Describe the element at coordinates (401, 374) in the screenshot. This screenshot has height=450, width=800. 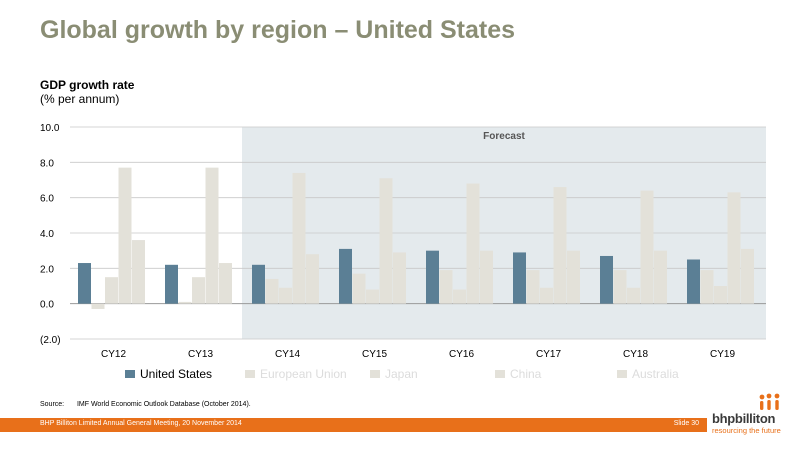
I see `legend-label: Japan` at that location.